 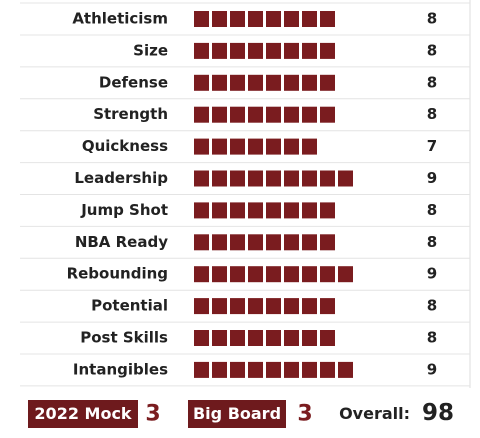 What do you see at coordinates (130, 114) in the screenshot?
I see `rating-label: Strength` at bounding box center [130, 114].